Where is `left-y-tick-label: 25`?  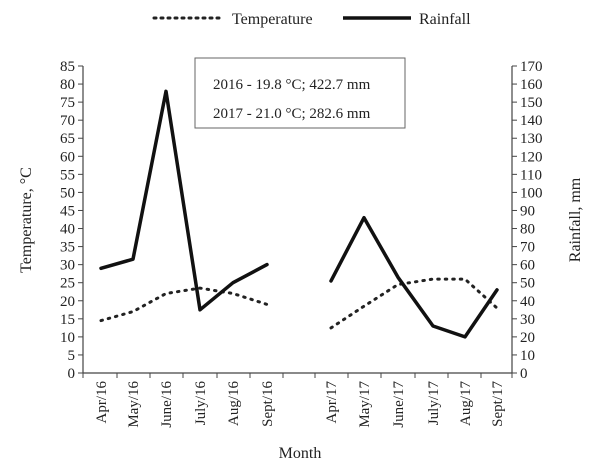
left-y-tick-label: 25 is located at coordinates (67, 284).